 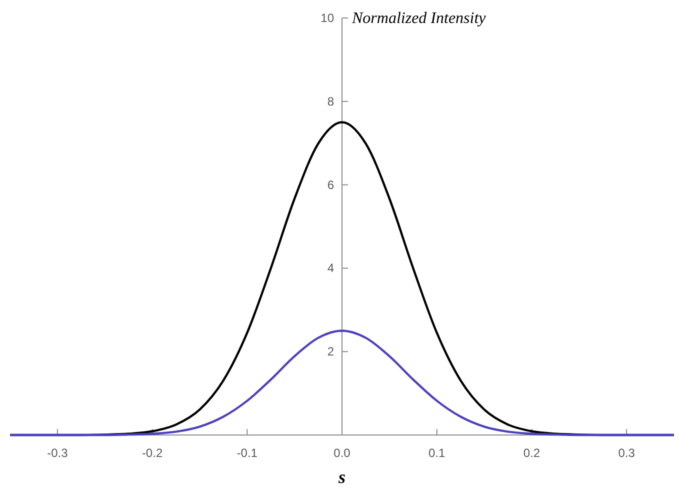 I want to click on x-tick-label: 0.3, so click(x=627, y=453).